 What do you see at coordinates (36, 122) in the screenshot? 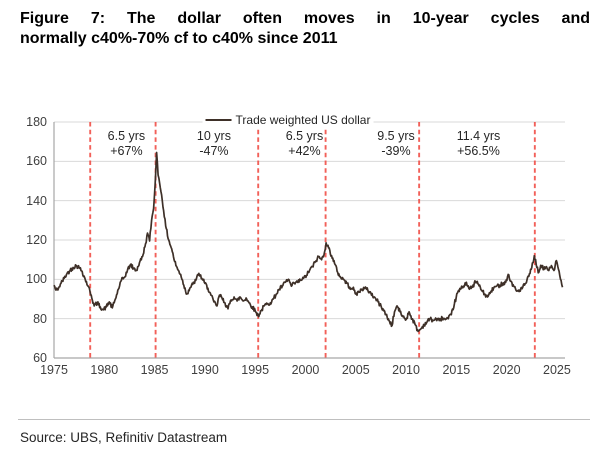
I see `y-axis-tick-label: 180` at bounding box center [36, 122].